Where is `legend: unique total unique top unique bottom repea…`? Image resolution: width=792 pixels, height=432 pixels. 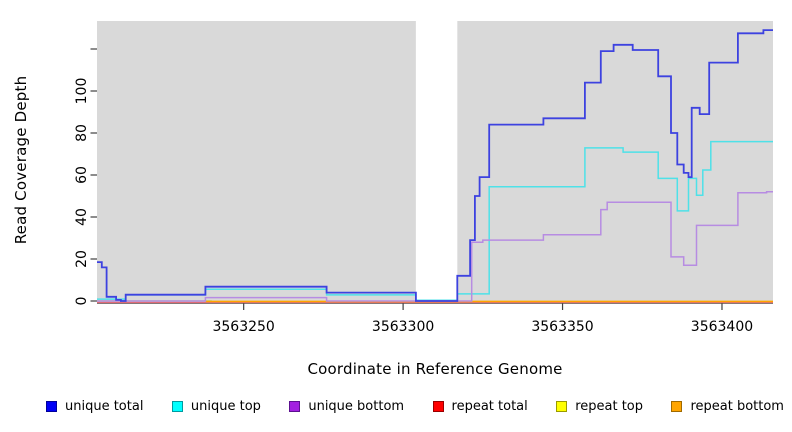 legend: unique total unique top unique bottom repea… is located at coordinates (415, 406).